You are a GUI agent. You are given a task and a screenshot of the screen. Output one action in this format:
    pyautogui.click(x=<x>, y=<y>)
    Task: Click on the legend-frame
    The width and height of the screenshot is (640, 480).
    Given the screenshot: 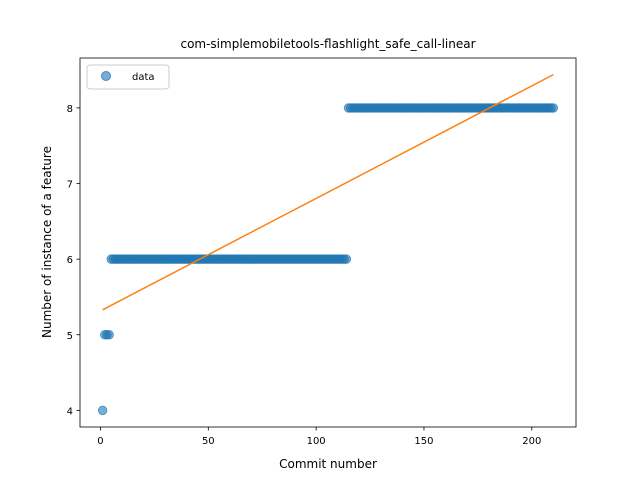 What is the action you would take?
    pyautogui.click(x=128, y=77)
    